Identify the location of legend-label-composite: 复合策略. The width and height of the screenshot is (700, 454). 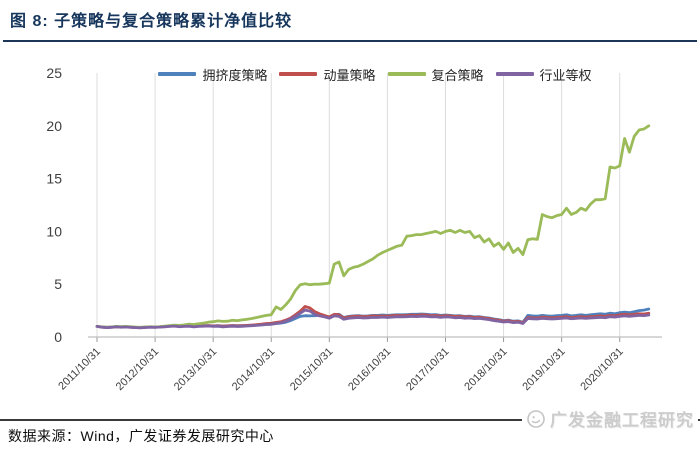
(457, 75).